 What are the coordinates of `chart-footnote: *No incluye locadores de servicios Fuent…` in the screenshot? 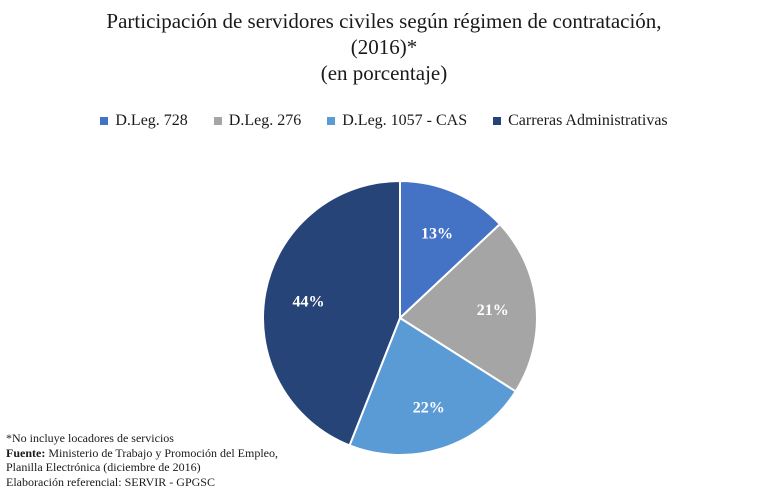 It's located at (156, 460).